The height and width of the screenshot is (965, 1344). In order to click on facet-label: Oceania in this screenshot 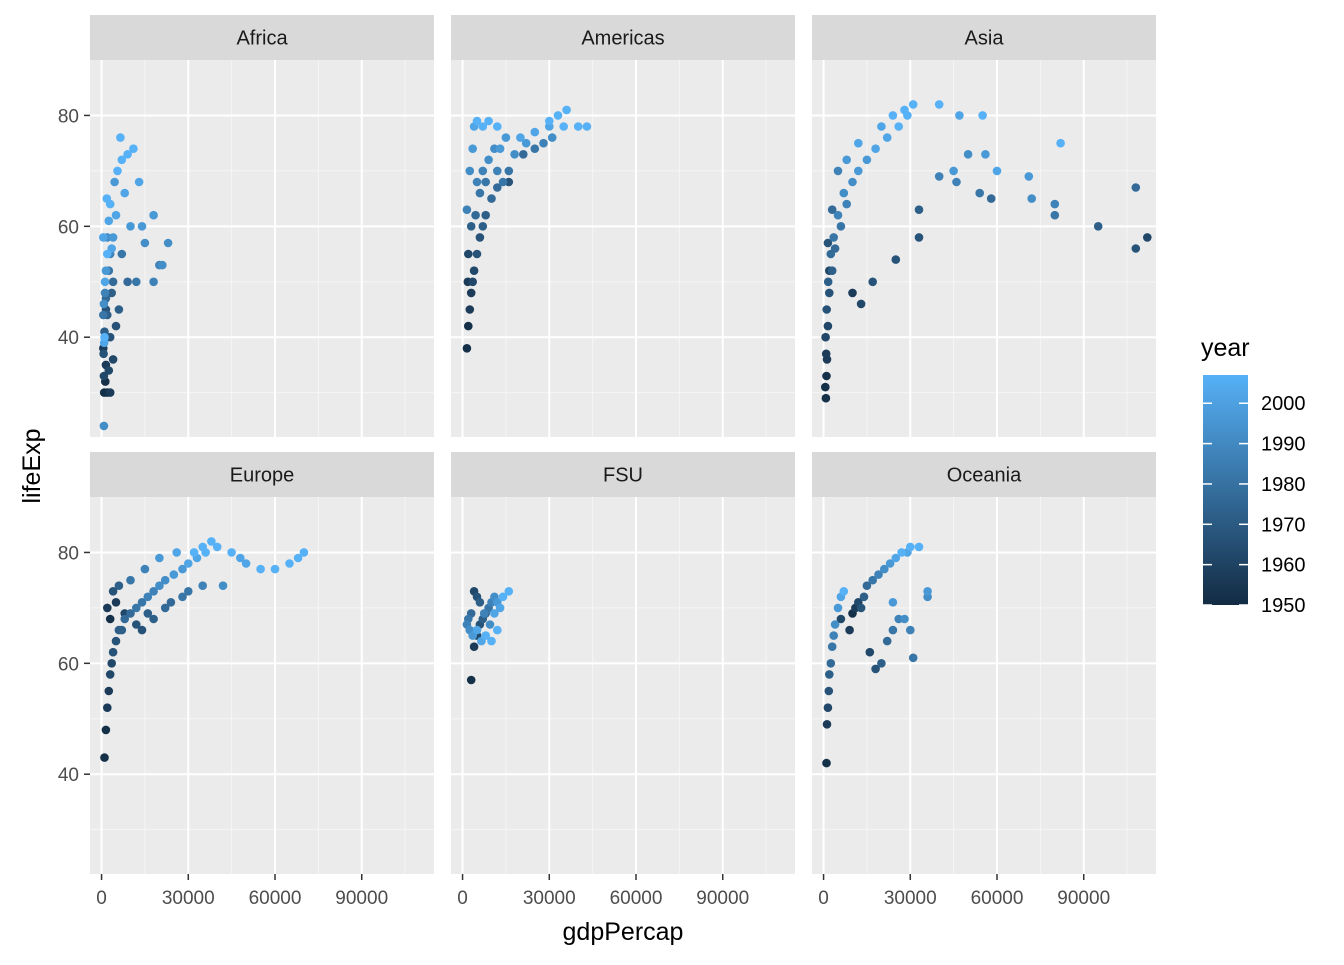, I will do `click(984, 476)`.